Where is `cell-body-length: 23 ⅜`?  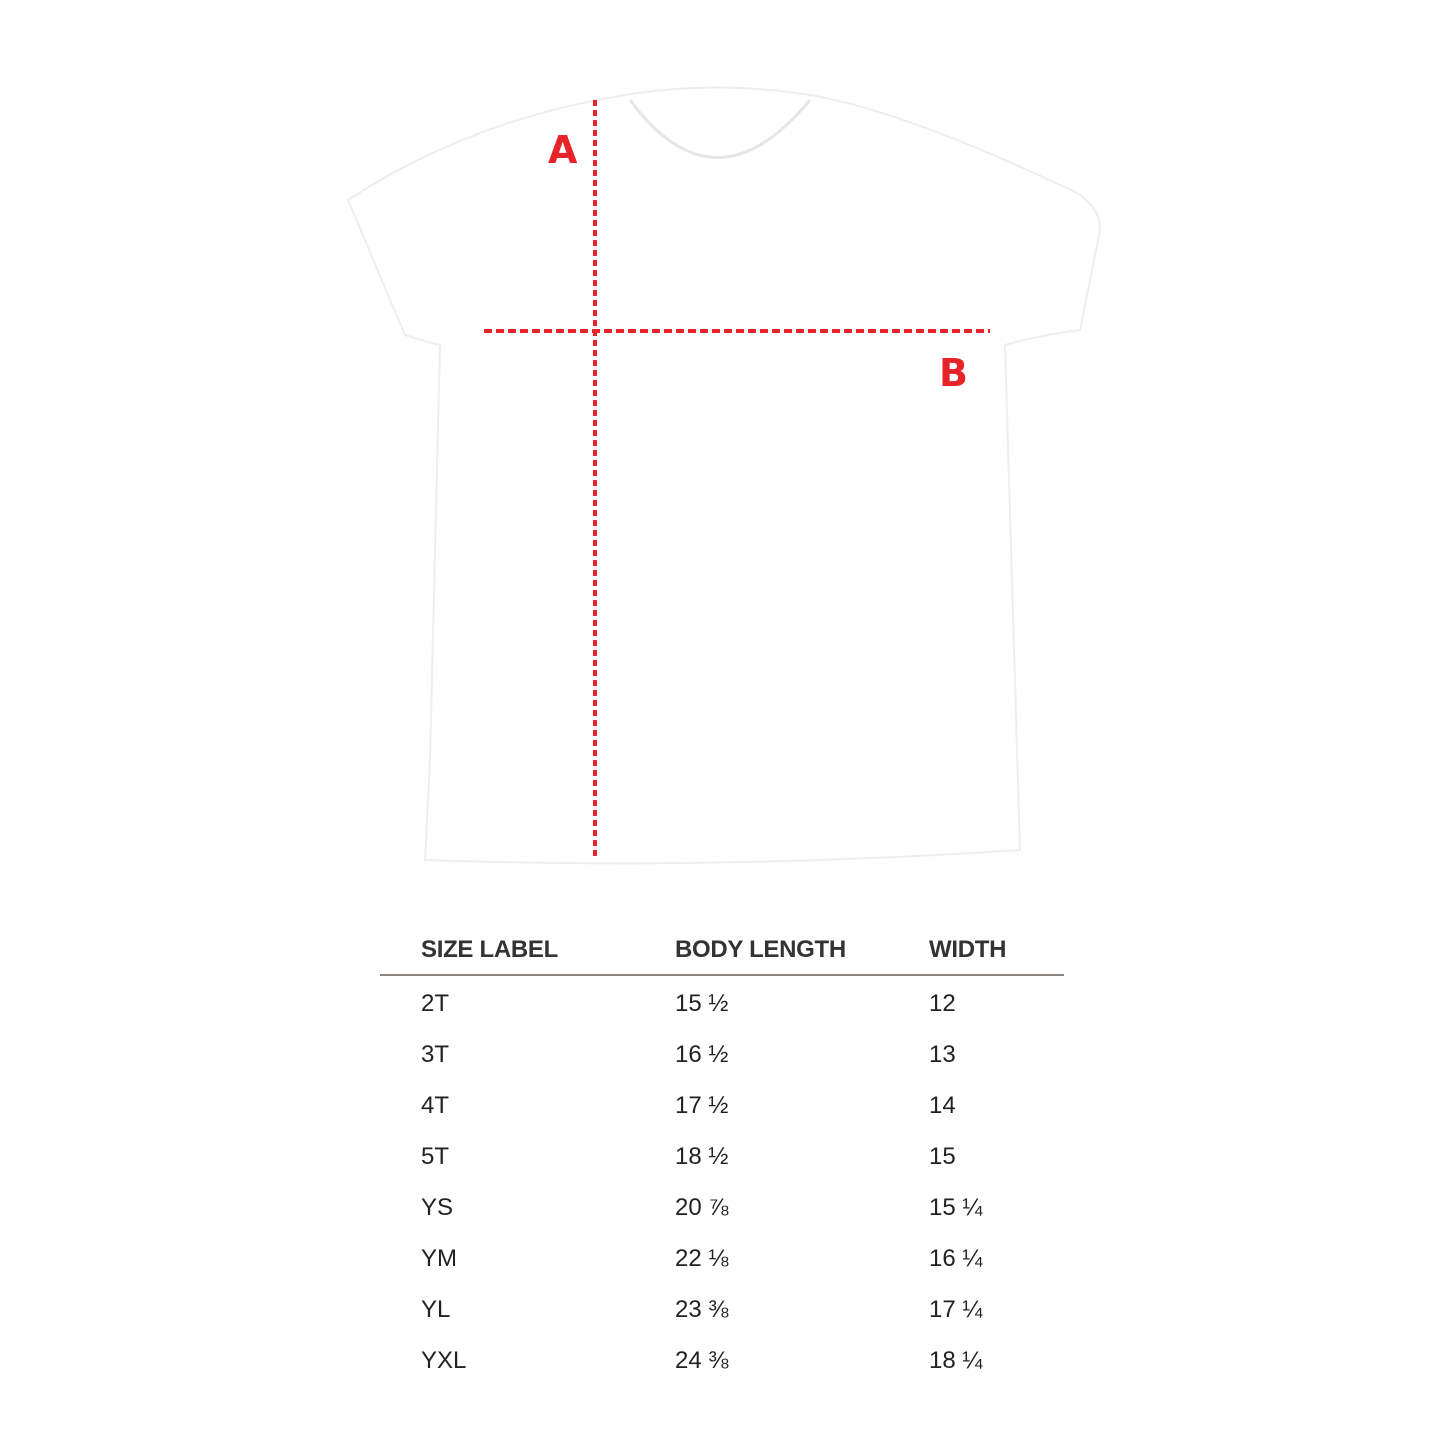
cell-body-length: 23 ⅜ is located at coordinates (702, 1309).